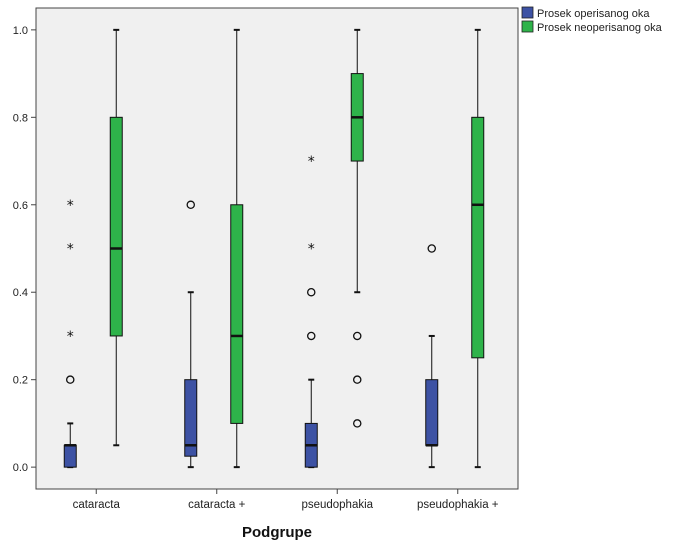  I want to click on x-tick-label: cataracta, so click(97, 505).